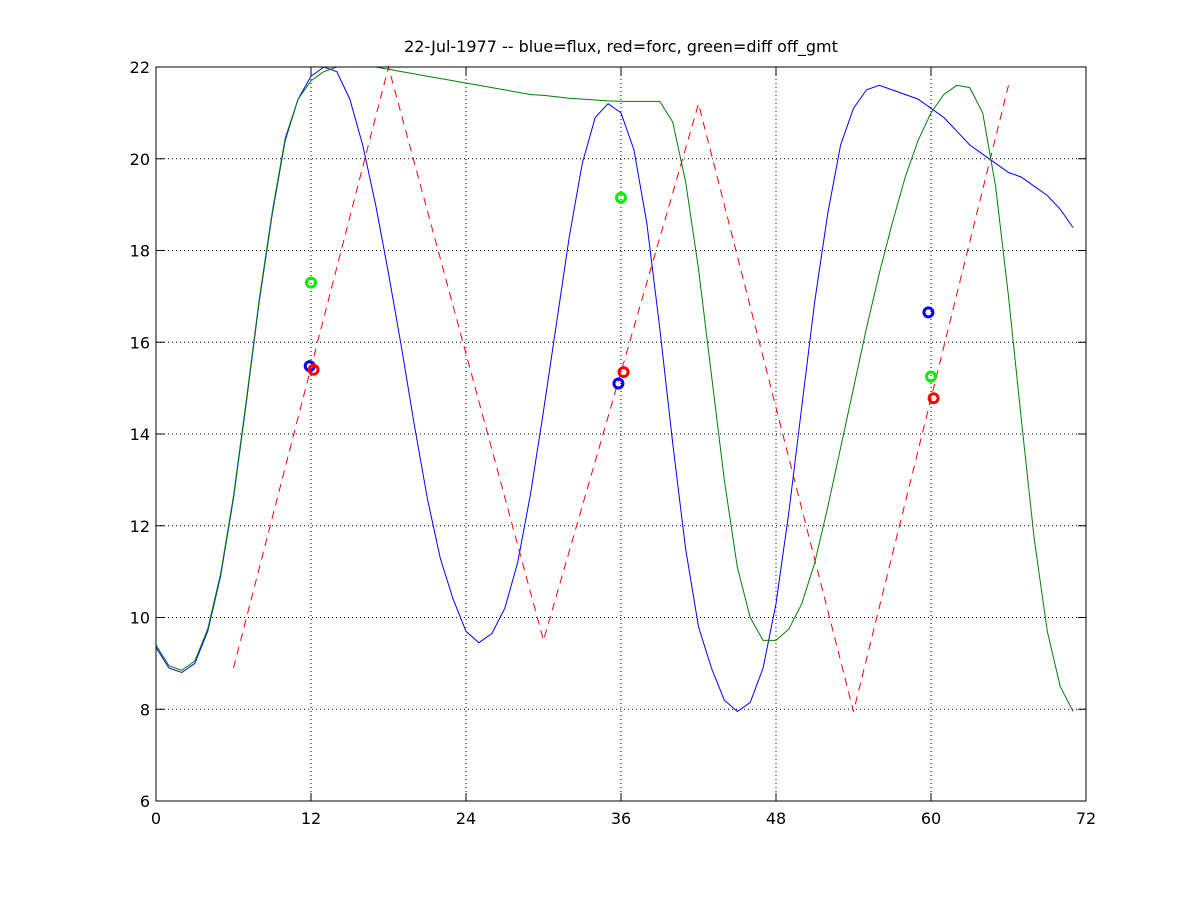  I want to click on y-tick-label: 10, so click(140, 618).